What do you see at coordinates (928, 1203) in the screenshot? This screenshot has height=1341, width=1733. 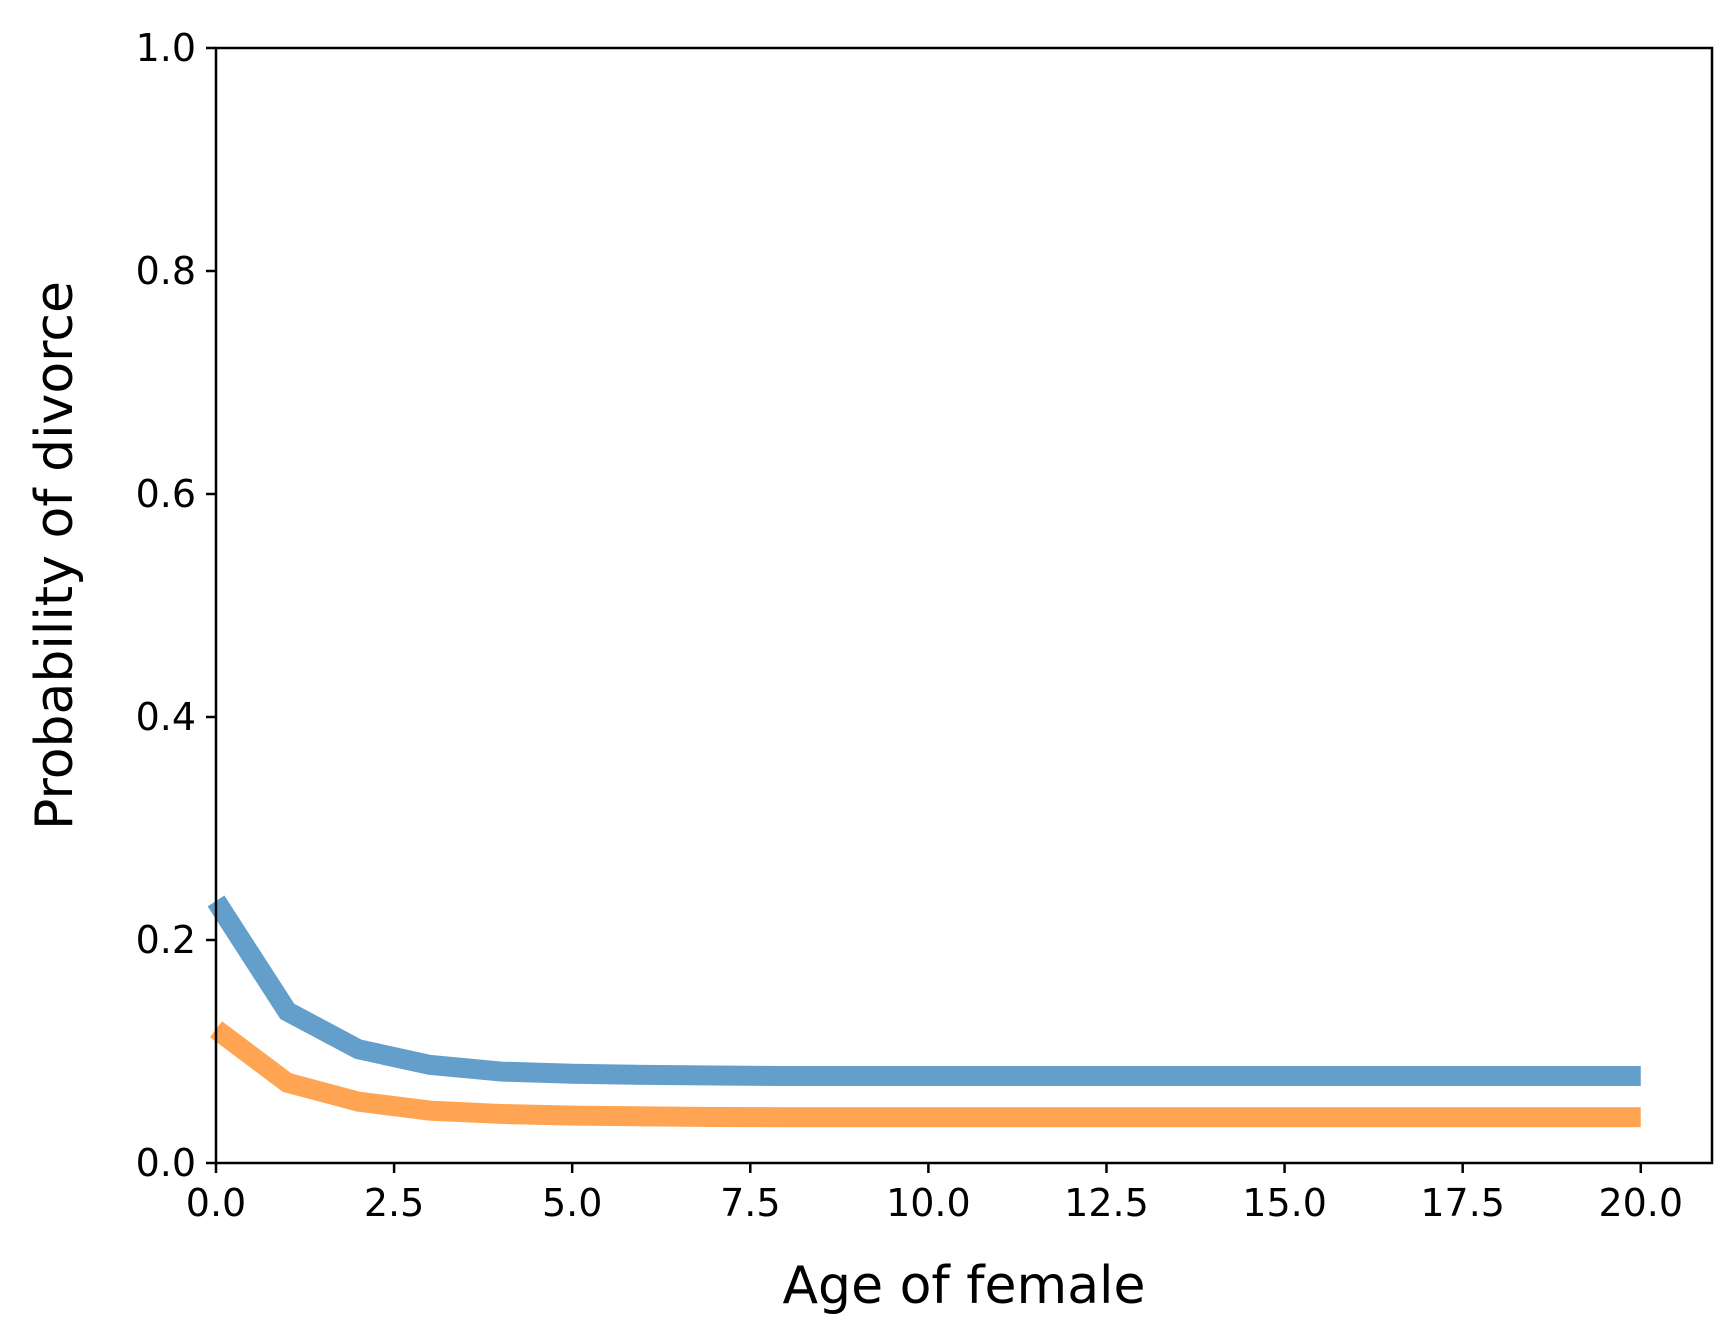 I see `x-tick-label: 10.0` at bounding box center [928, 1203].